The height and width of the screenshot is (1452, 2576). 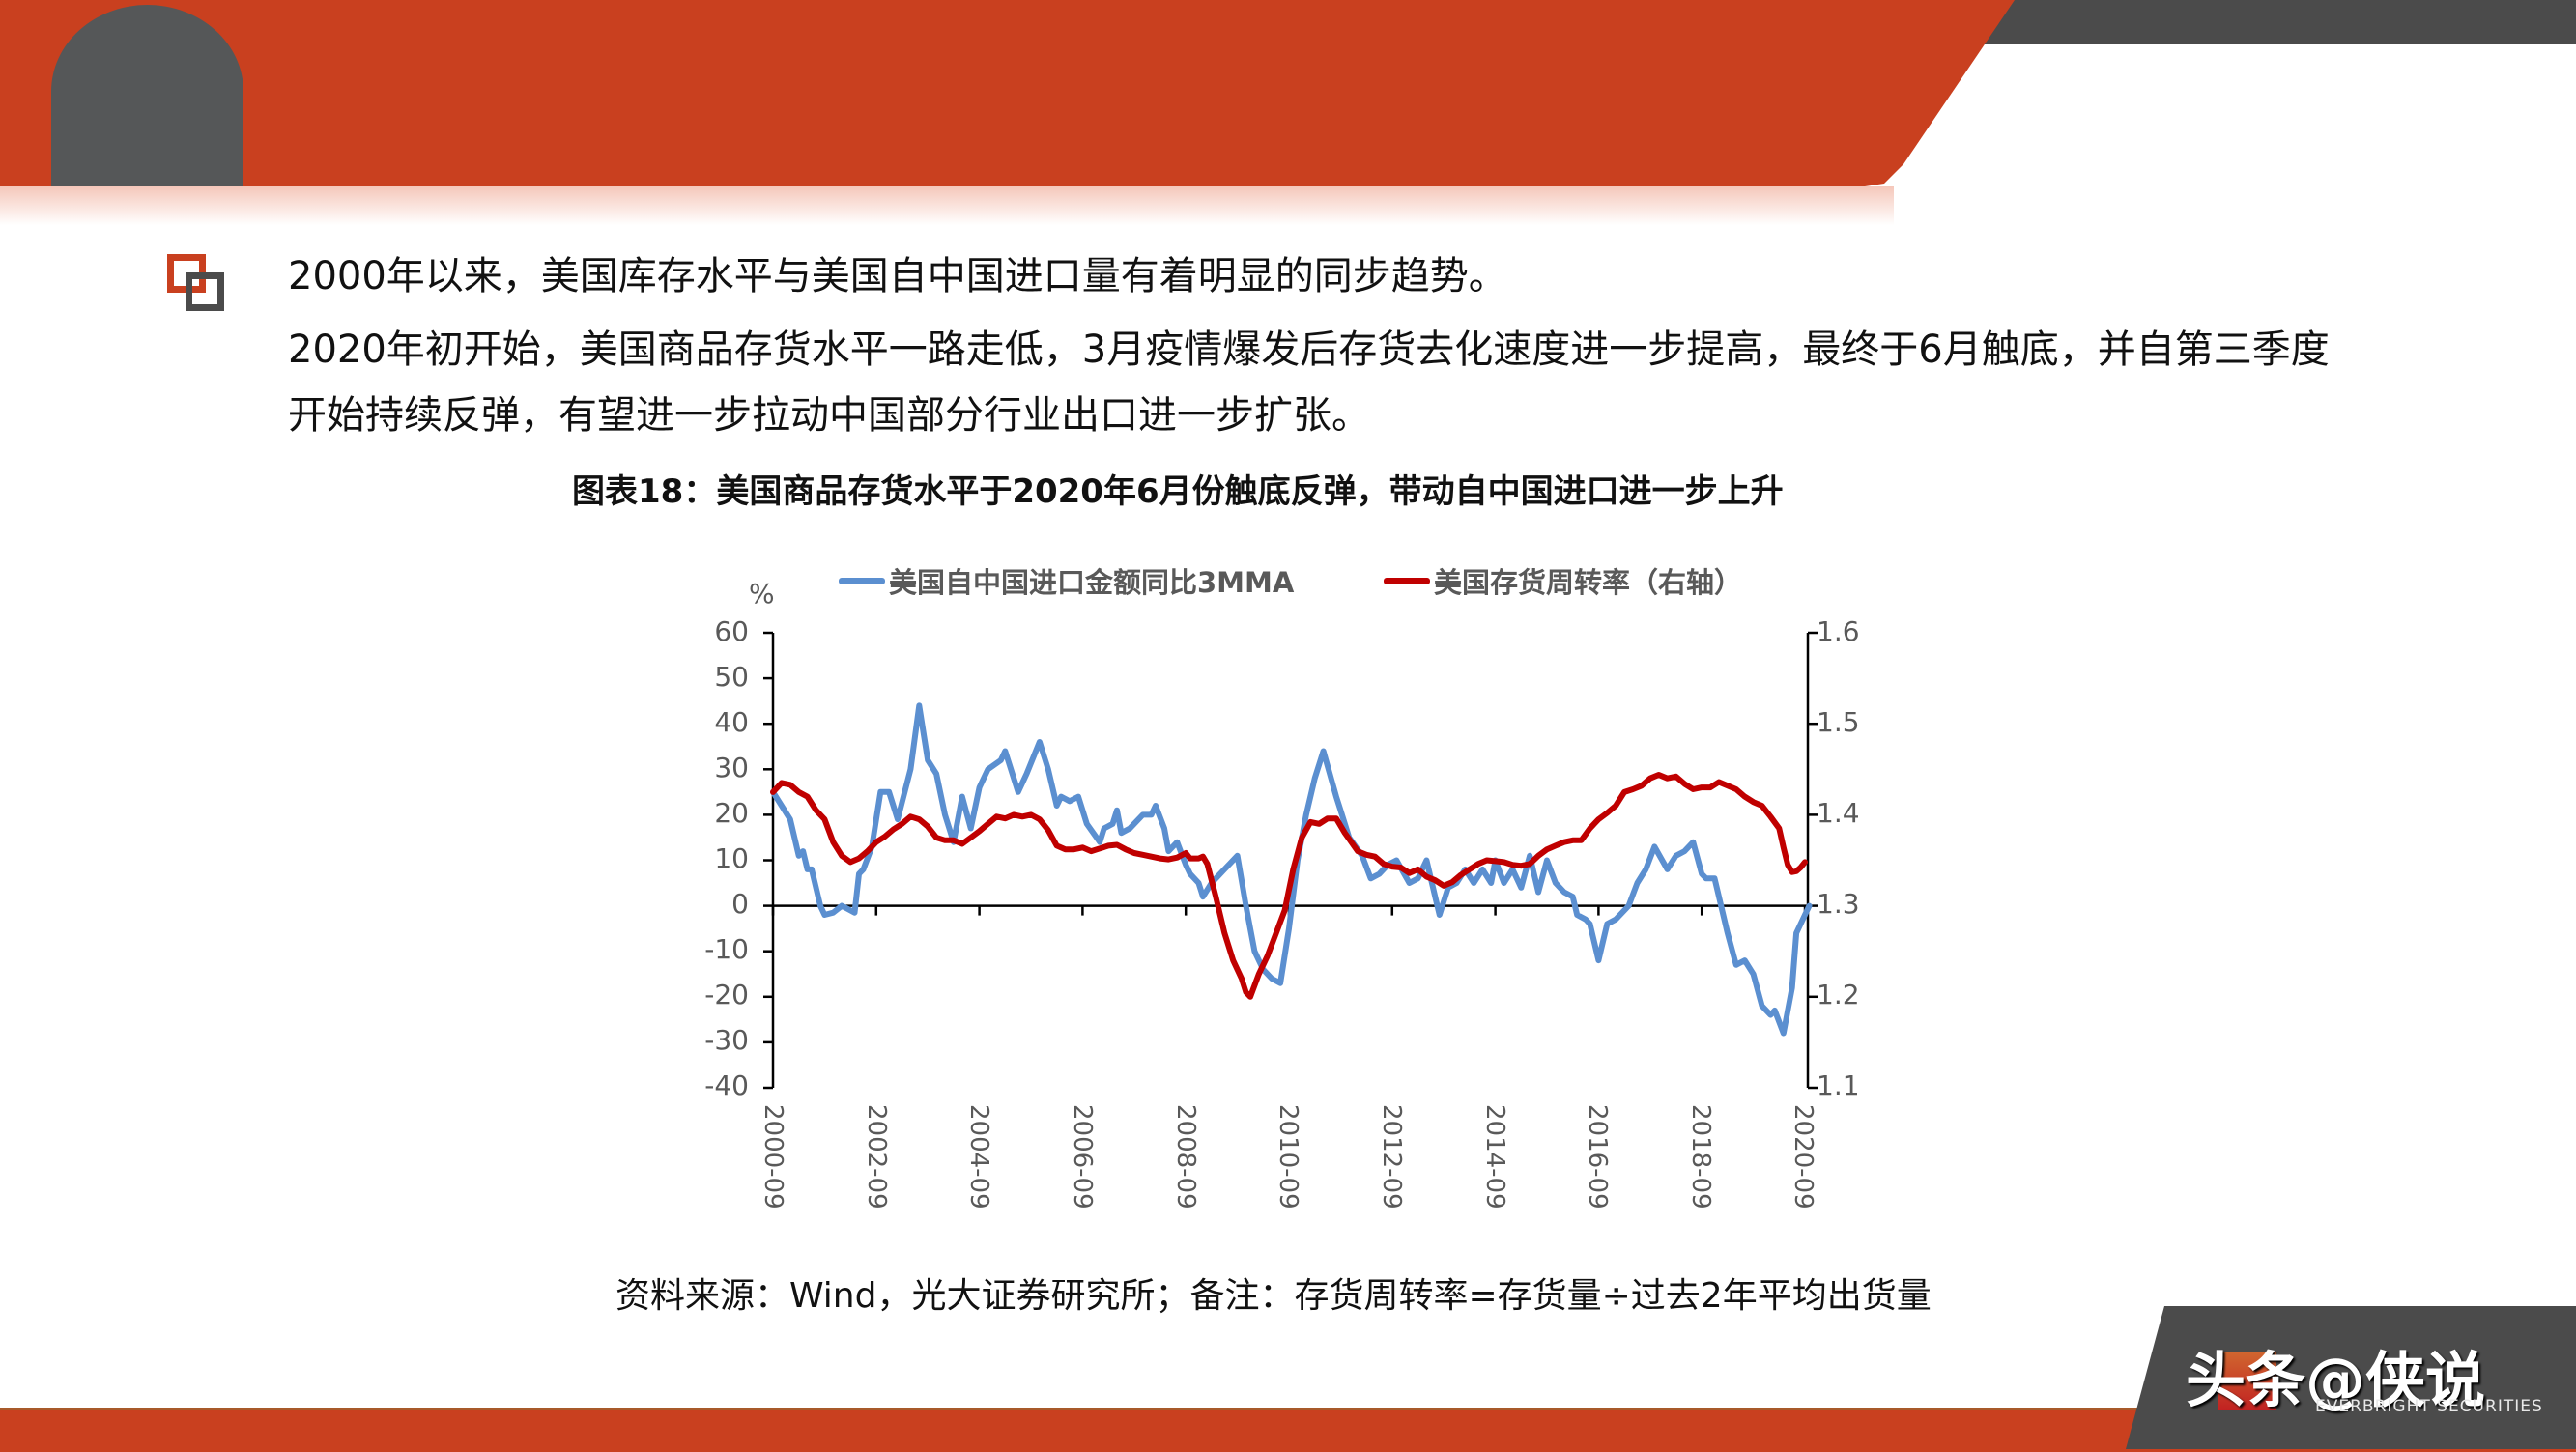 I want to click on legend-label: 美国存货周转率（右轴）, so click(x=1589, y=582).